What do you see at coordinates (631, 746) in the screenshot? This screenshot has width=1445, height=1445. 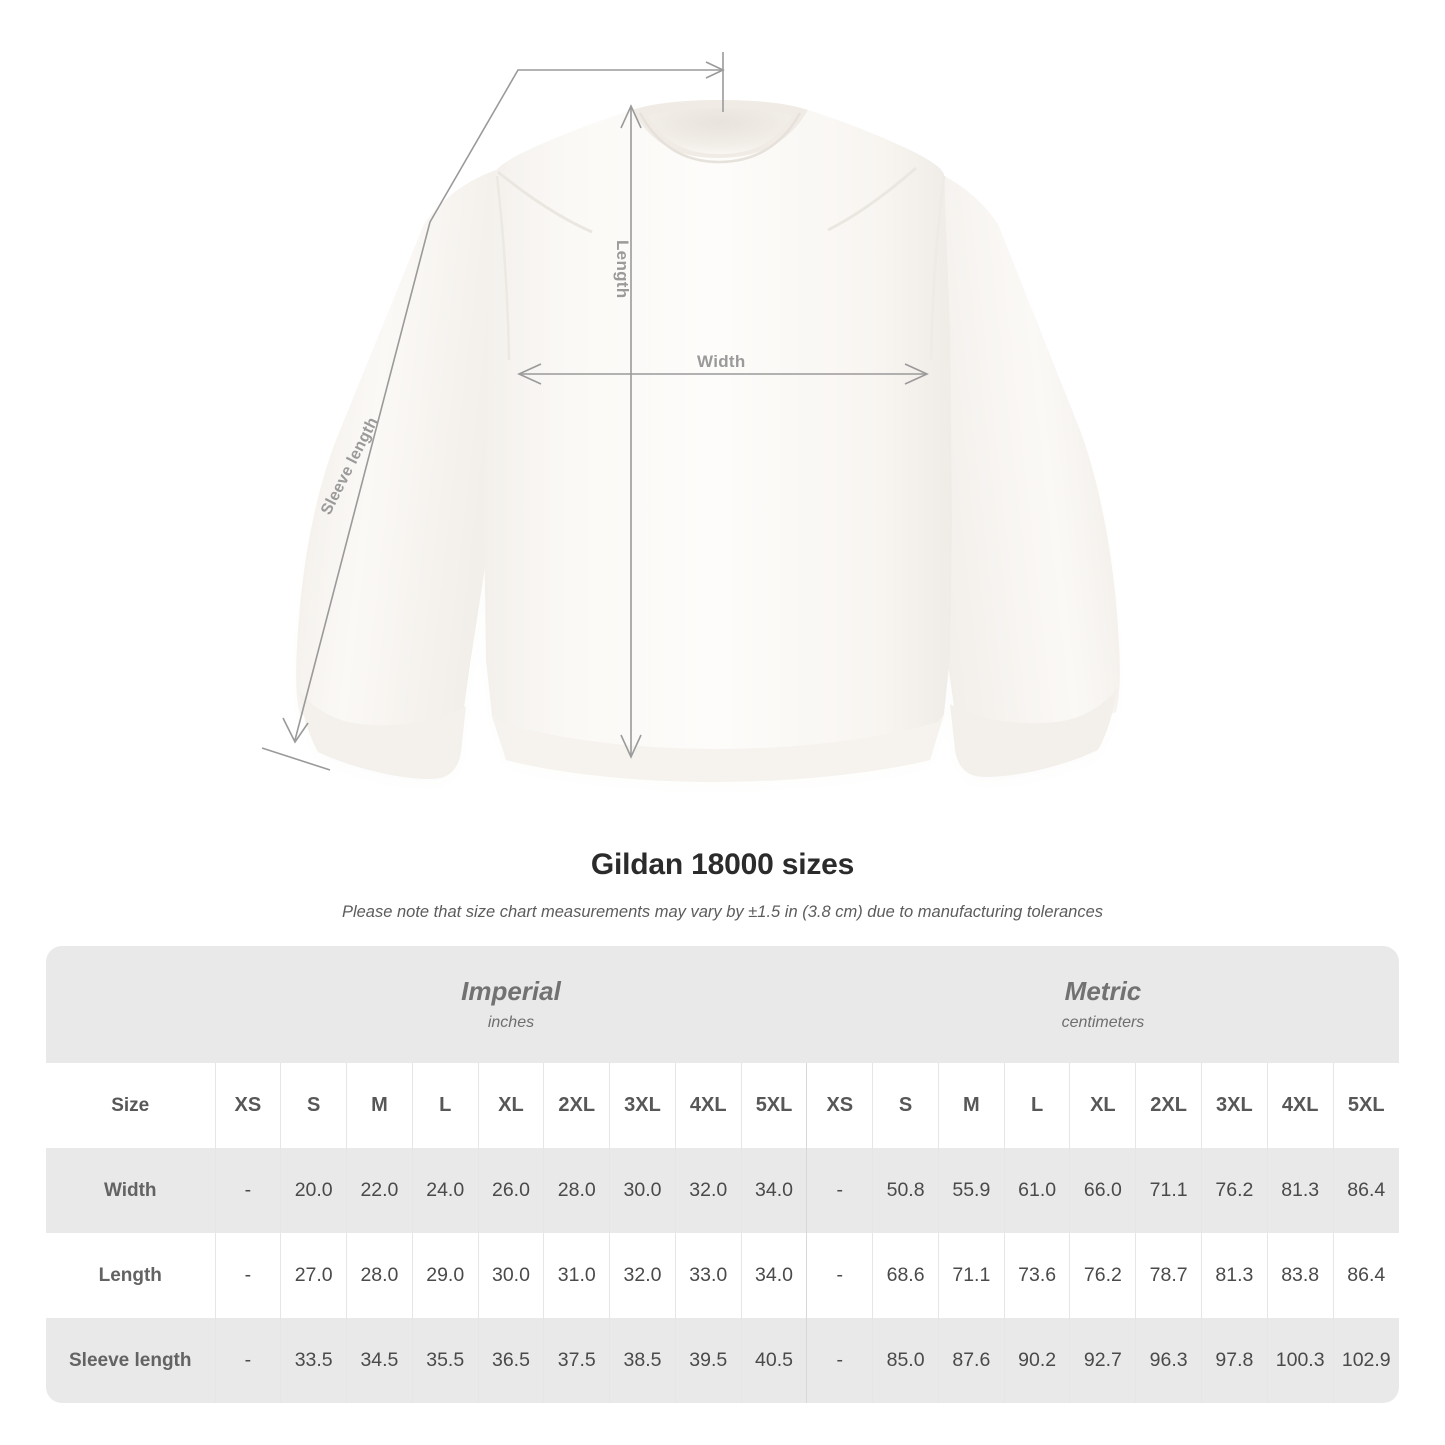 I see `length-arrowhead-bottom` at bounding box center [631, 746].